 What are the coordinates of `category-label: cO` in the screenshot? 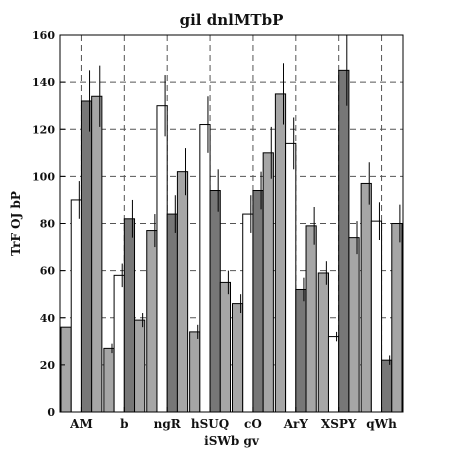 It's located at (253, 424).